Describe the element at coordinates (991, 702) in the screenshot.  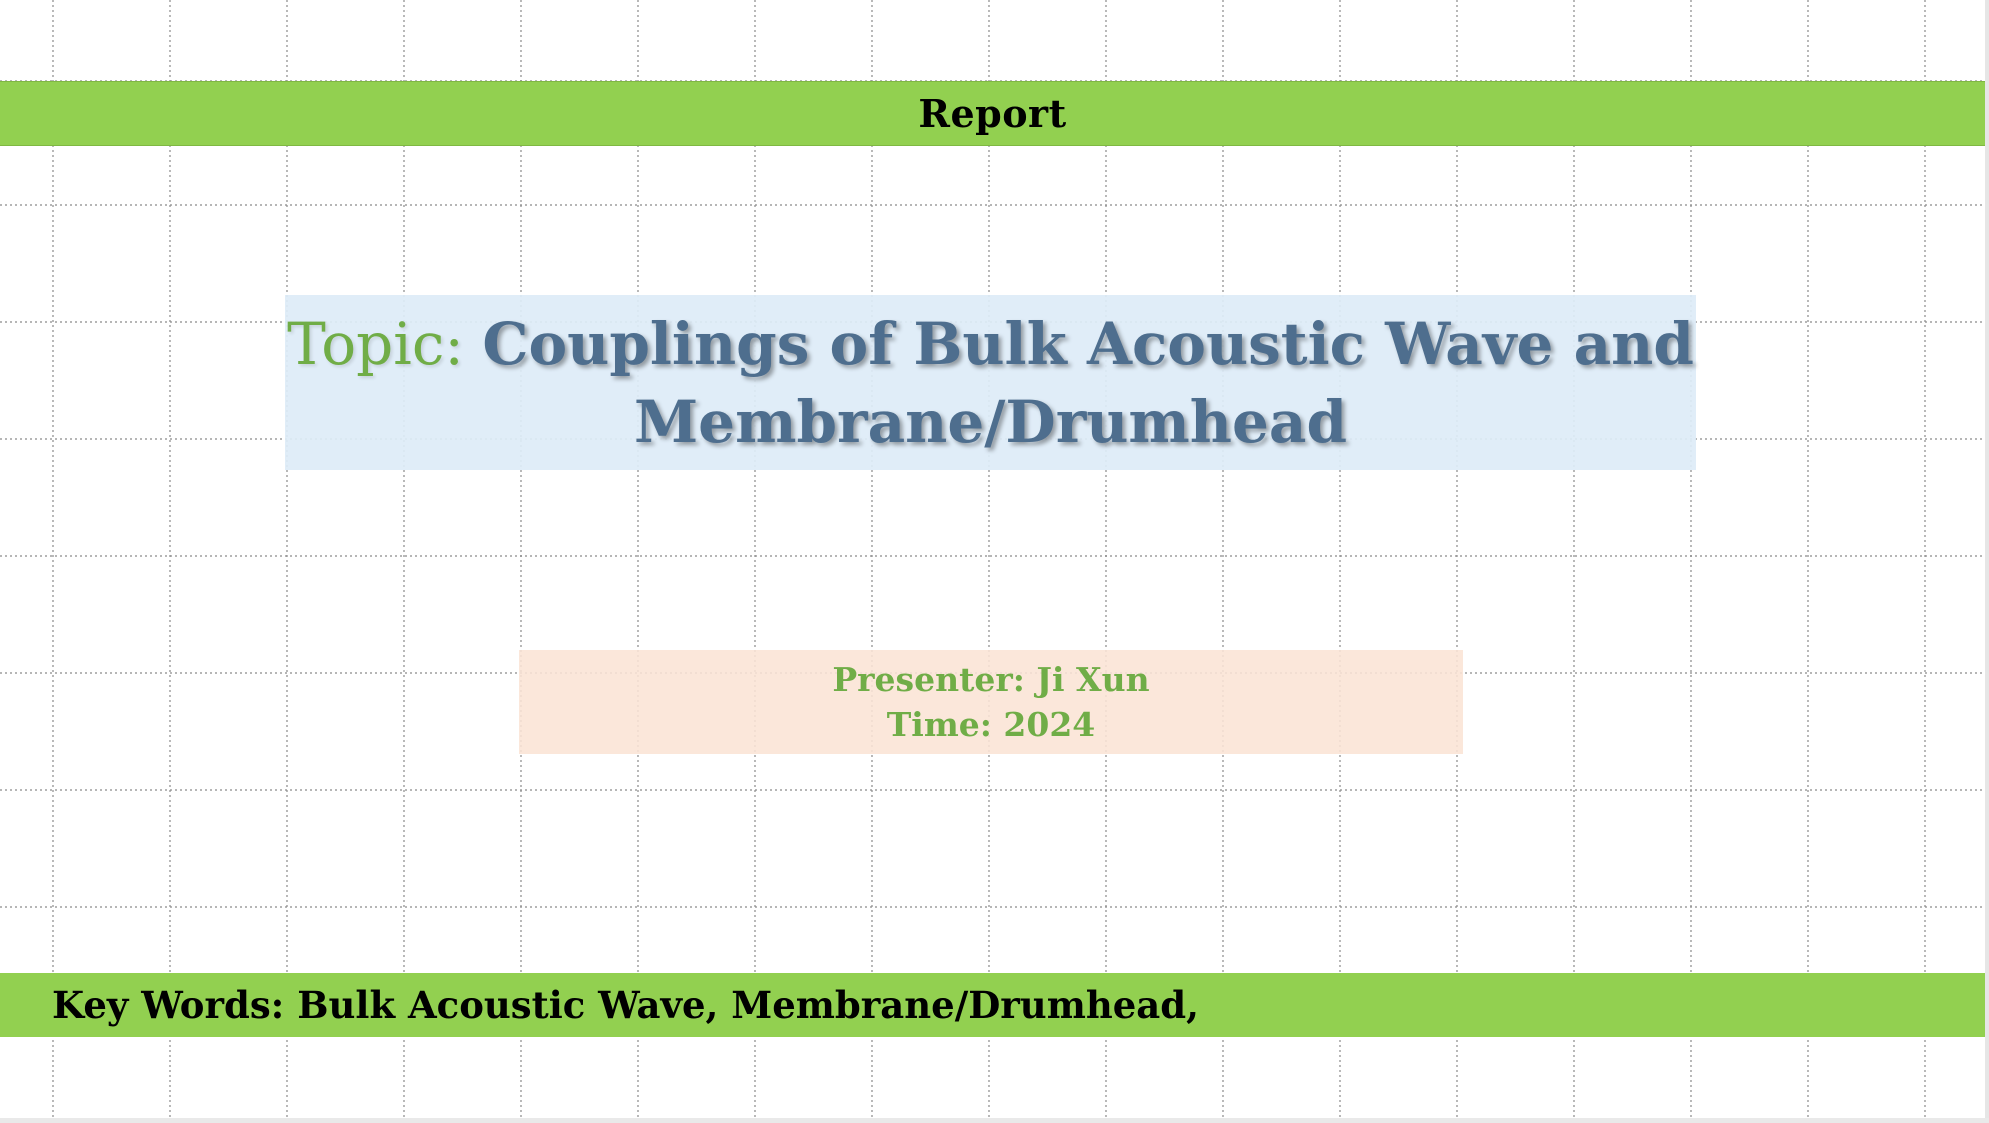
I see `presenter-info-box: Presenter: Ji Xun Time: 2024` at that location.